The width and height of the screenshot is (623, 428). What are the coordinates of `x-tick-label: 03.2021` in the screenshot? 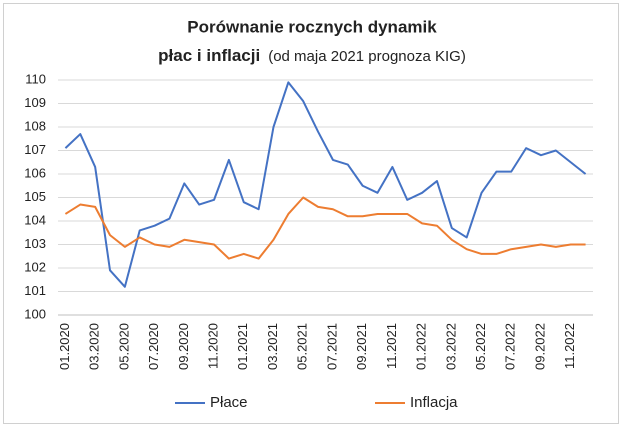 It's located at (272, 346).